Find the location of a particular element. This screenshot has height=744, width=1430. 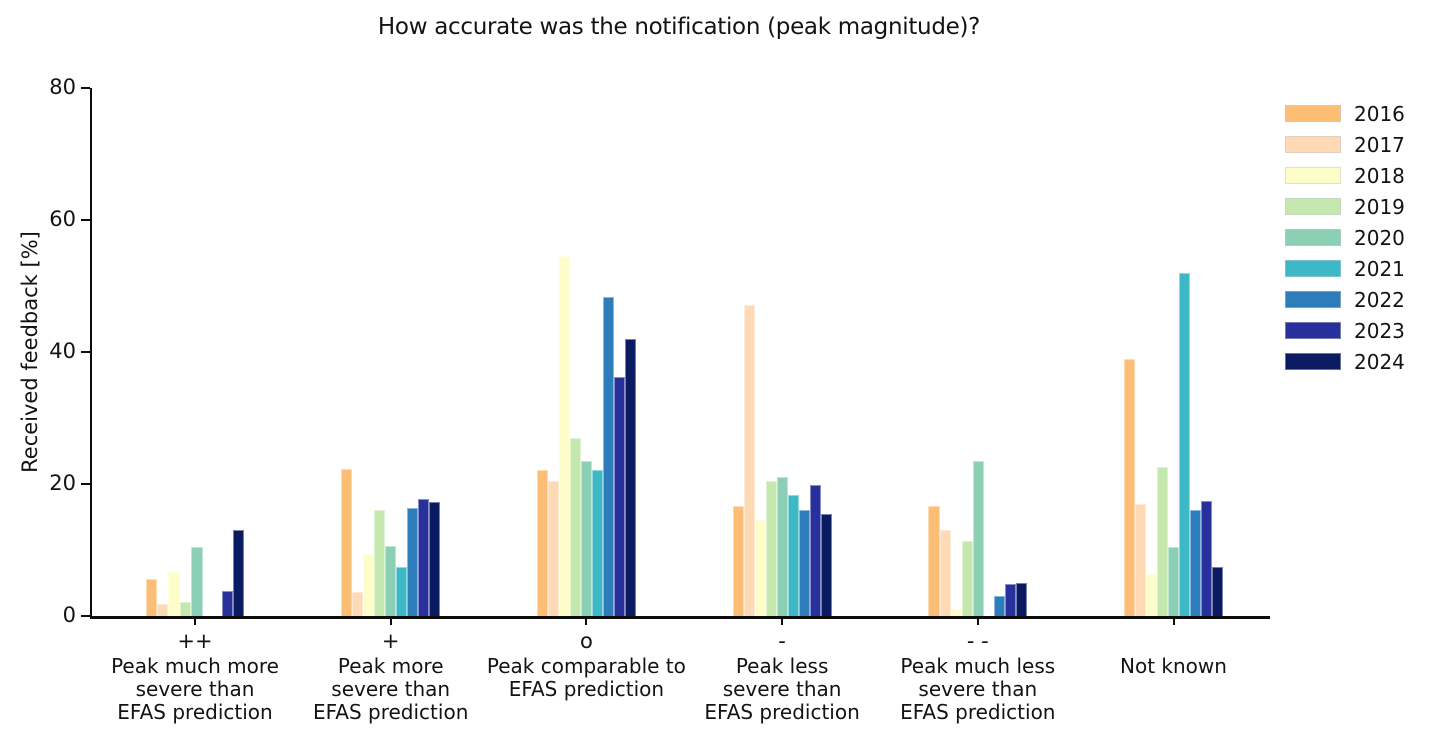

bar-2020-o is located at coordinates (586, 538).